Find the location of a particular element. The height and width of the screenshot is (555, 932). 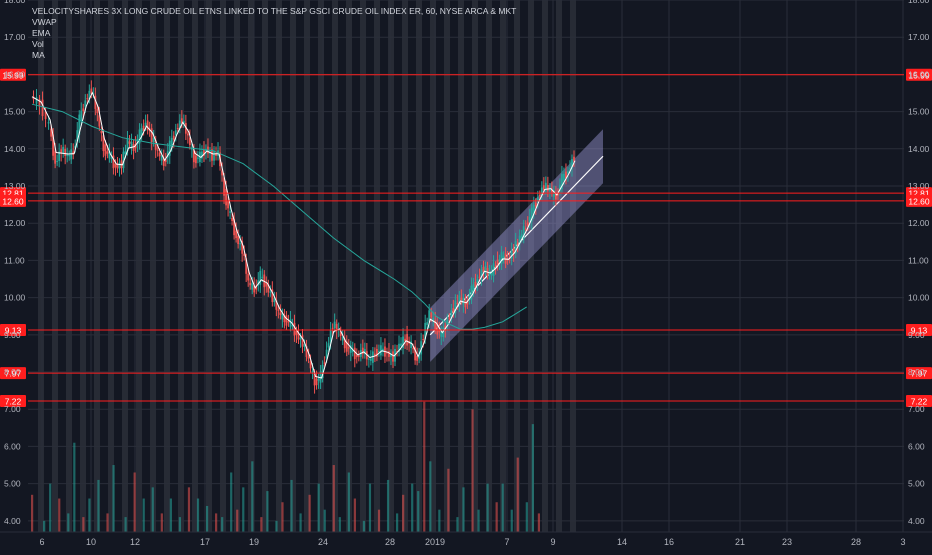

indicator-vol: Vol is located at coordinates (38, 44).